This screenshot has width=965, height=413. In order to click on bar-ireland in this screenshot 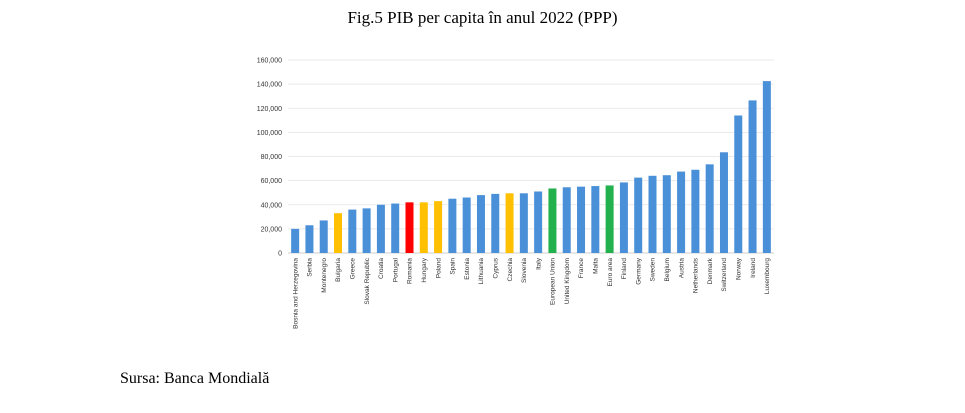, I will do `click(752, 176)`.